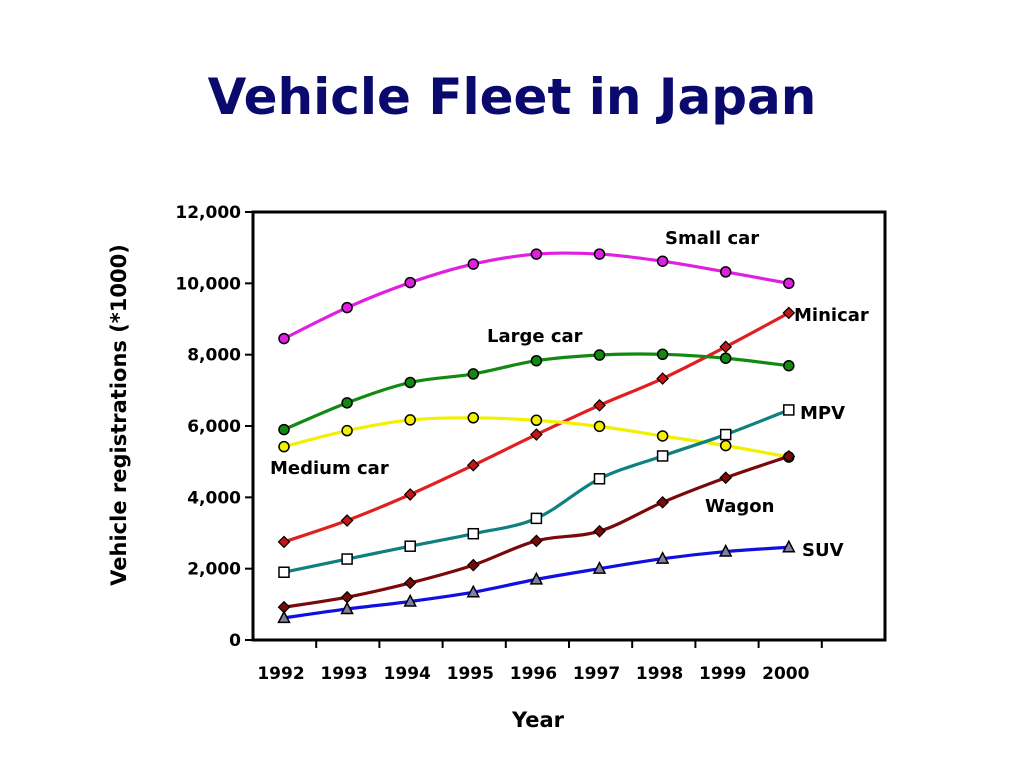  What do you see at coordinates (596, 674) in the screenshot?
I see `x-tick-label: 1997` at bounding box center [596, 674].